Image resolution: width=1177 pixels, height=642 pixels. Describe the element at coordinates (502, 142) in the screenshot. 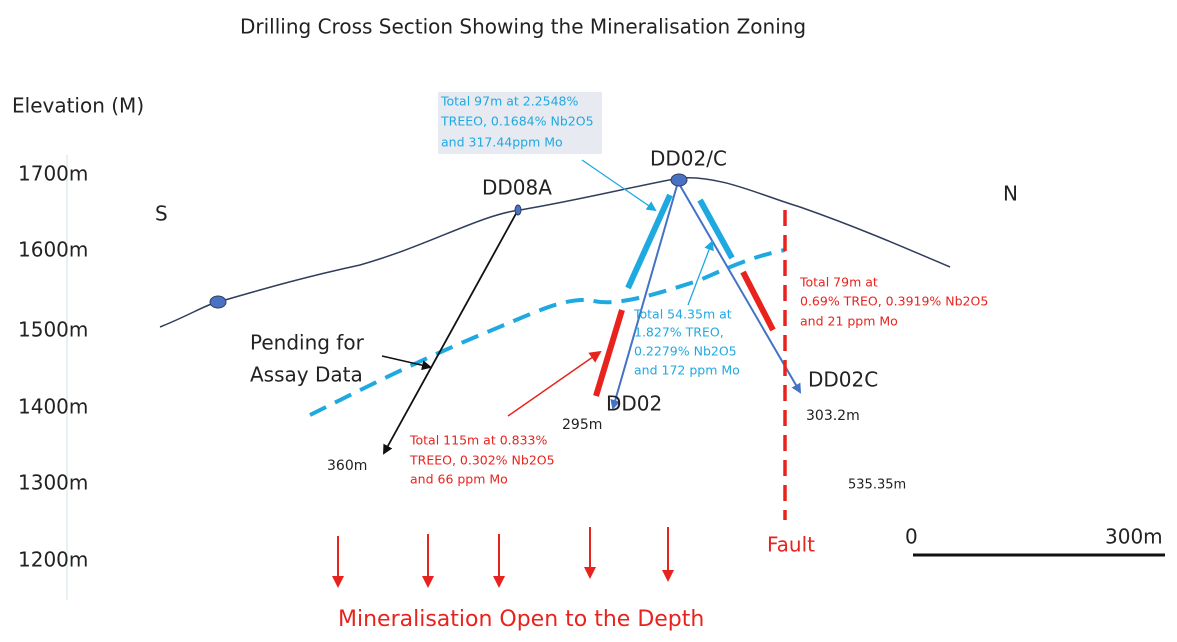

I see `annotation: and 317.44ppm Mo` at that location.